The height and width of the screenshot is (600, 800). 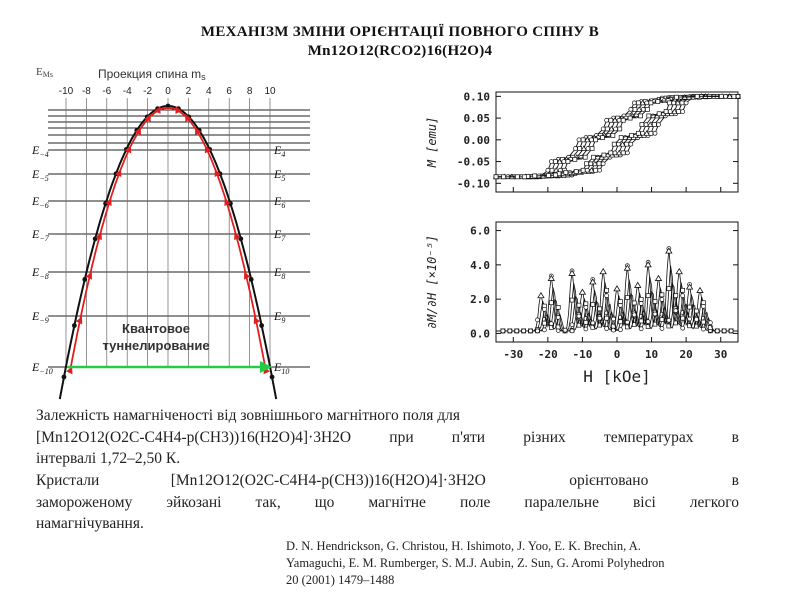 What do you see at coordinates (250, 91) in the screenshot?
I see `spin-tick-label: 8` at bounding box center [250, 91].